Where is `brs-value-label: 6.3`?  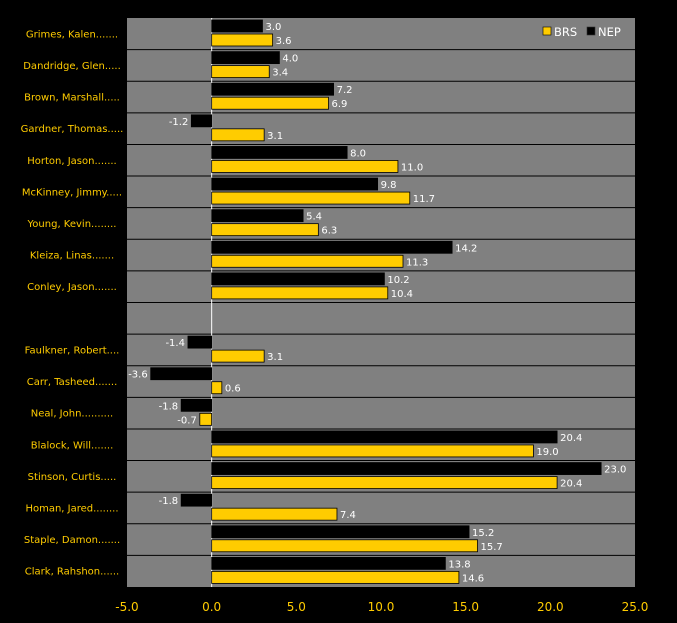
brs-value-label: 6.3 is located at coordinates (329, 231).